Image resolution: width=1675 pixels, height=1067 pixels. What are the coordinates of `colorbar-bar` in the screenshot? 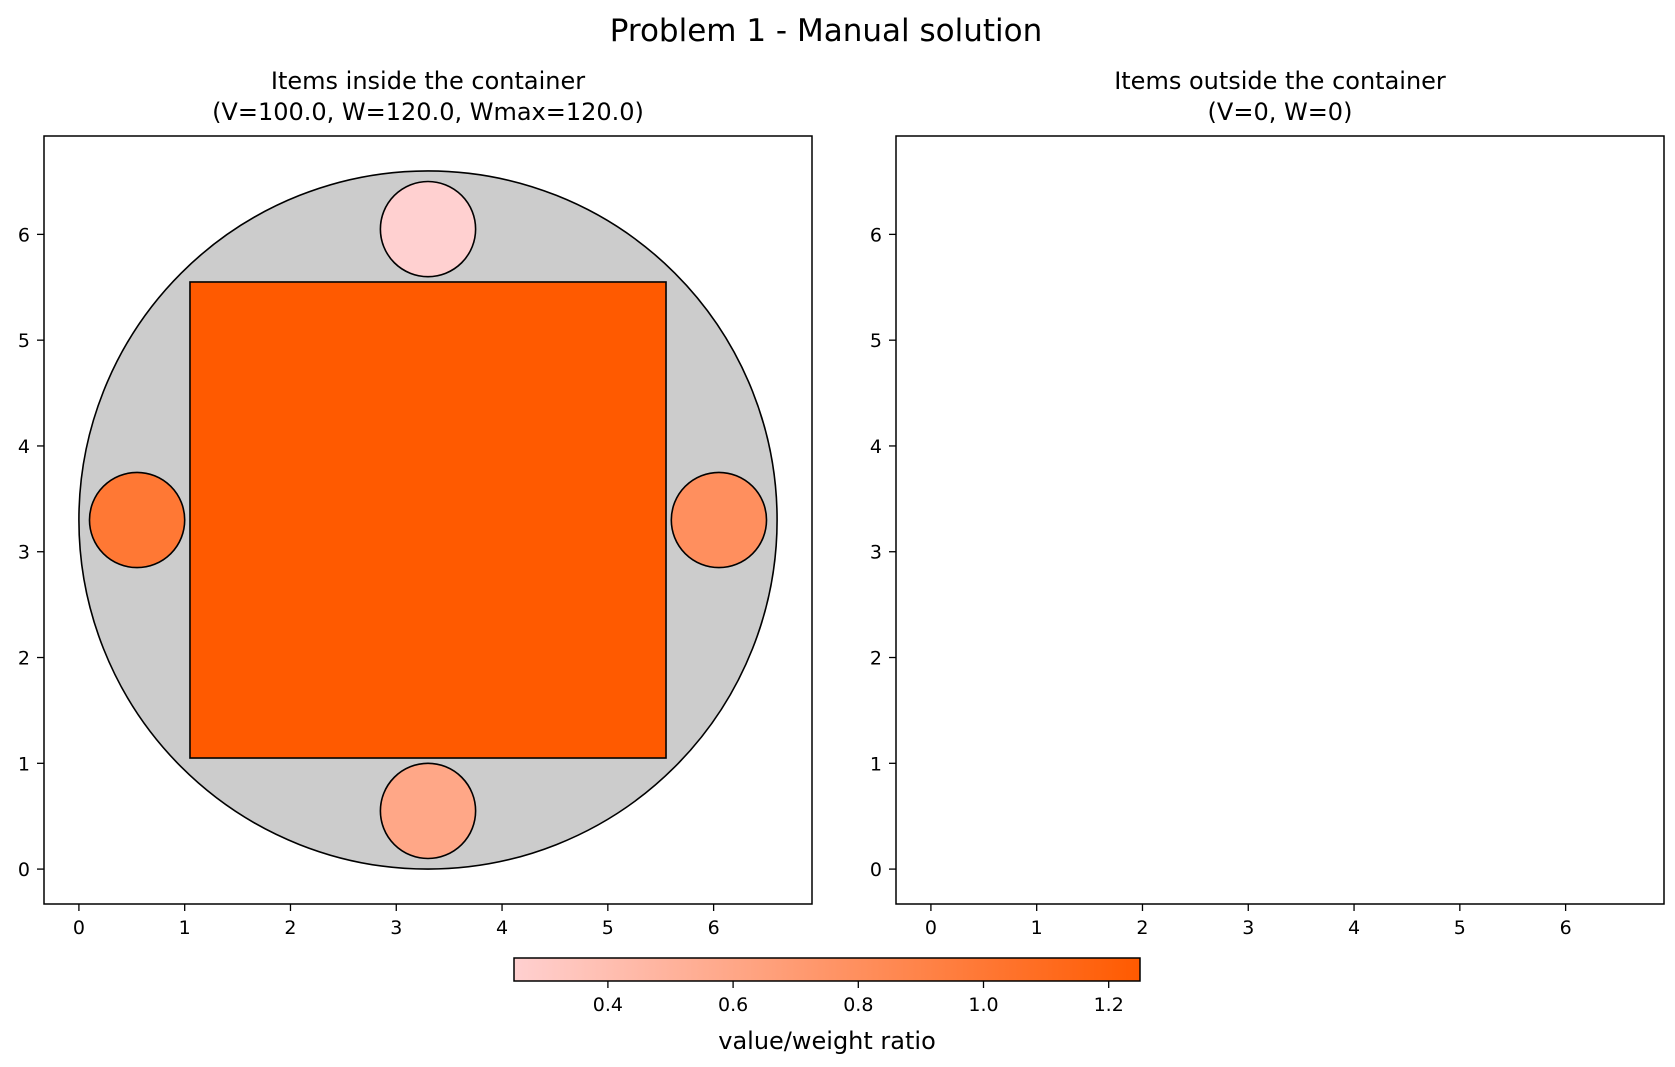 It's located at (827, 969).